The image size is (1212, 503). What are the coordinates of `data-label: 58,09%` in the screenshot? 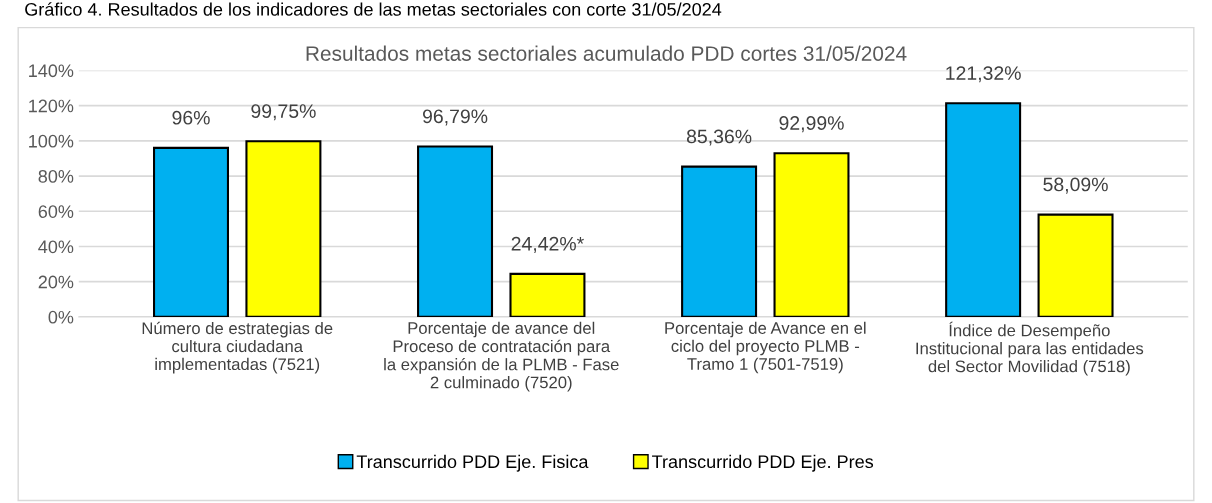 It's located at (1075, 185).